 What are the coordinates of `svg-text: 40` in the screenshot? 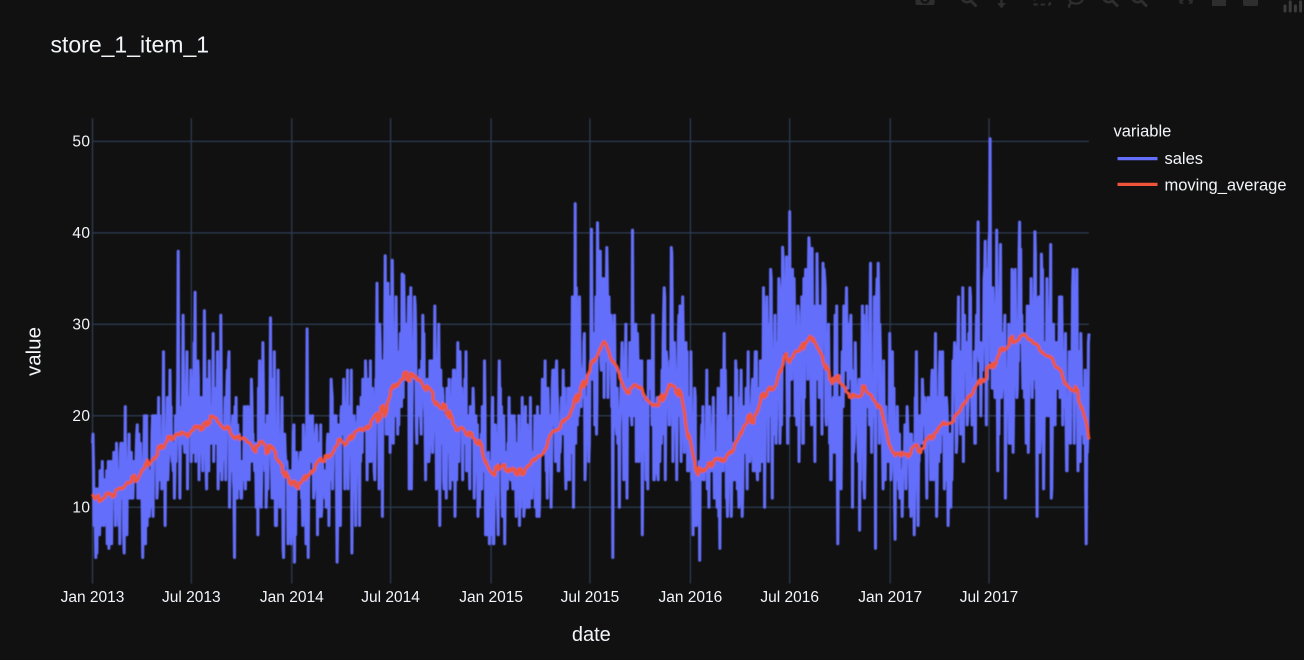 It's located at (81, 233).